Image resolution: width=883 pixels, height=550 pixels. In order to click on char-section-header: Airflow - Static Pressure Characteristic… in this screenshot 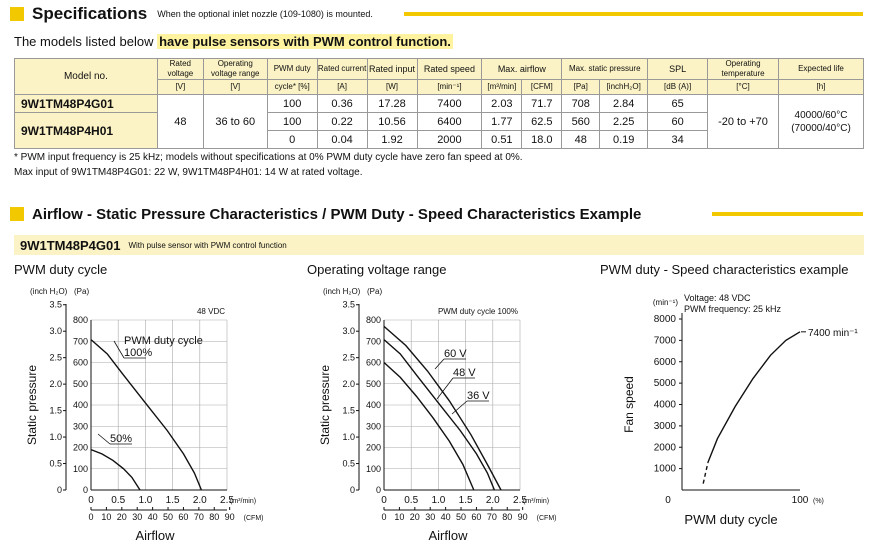, I will do `click(325, 214)`.